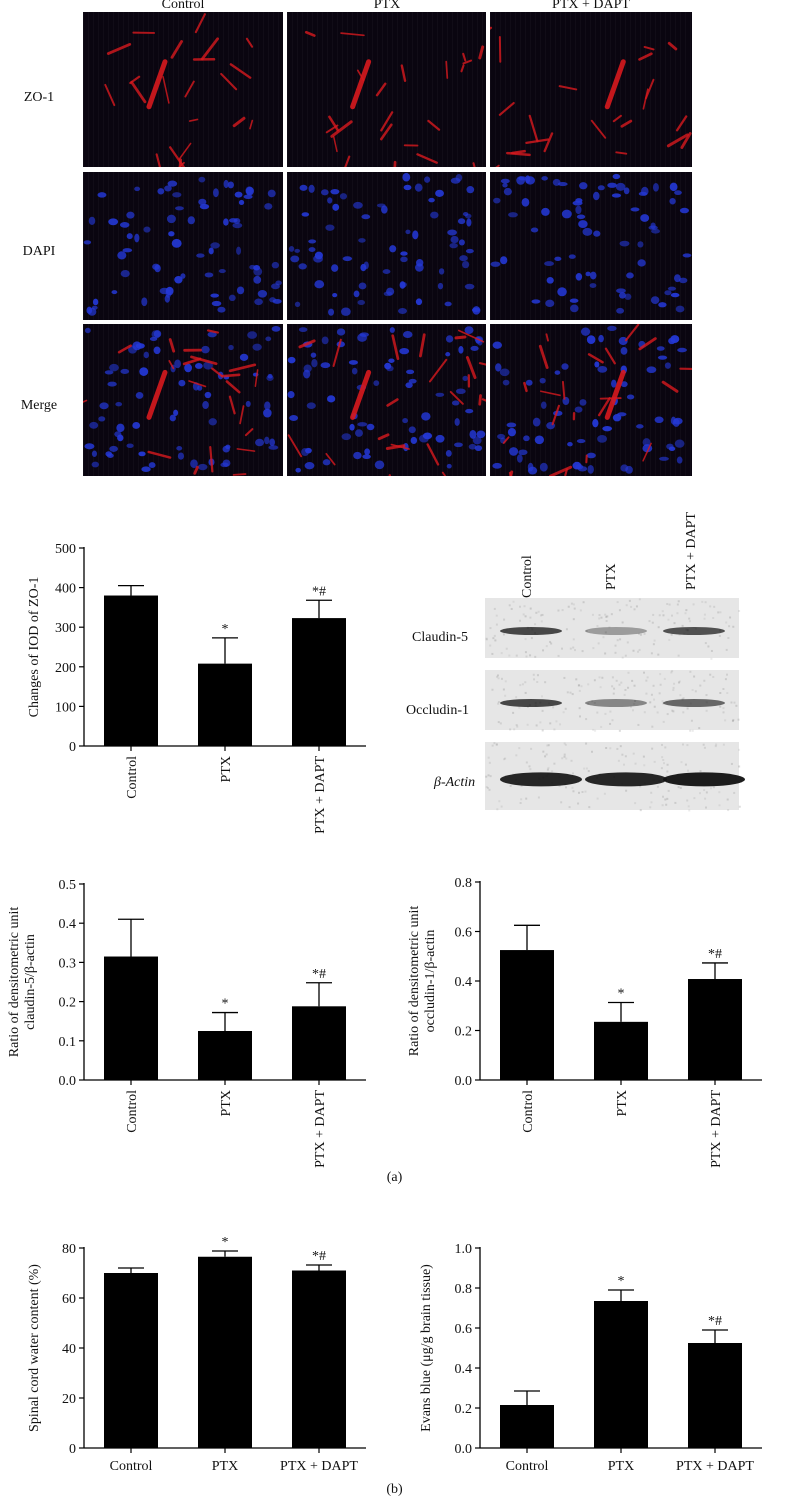 The width and height of the screenshot is (789, 1506). What do you see at coordinates (34, 647) in the screenshot?
I see `y-axis-label: Changes of IOD of ZO-1` at bounding box center [34, 647].